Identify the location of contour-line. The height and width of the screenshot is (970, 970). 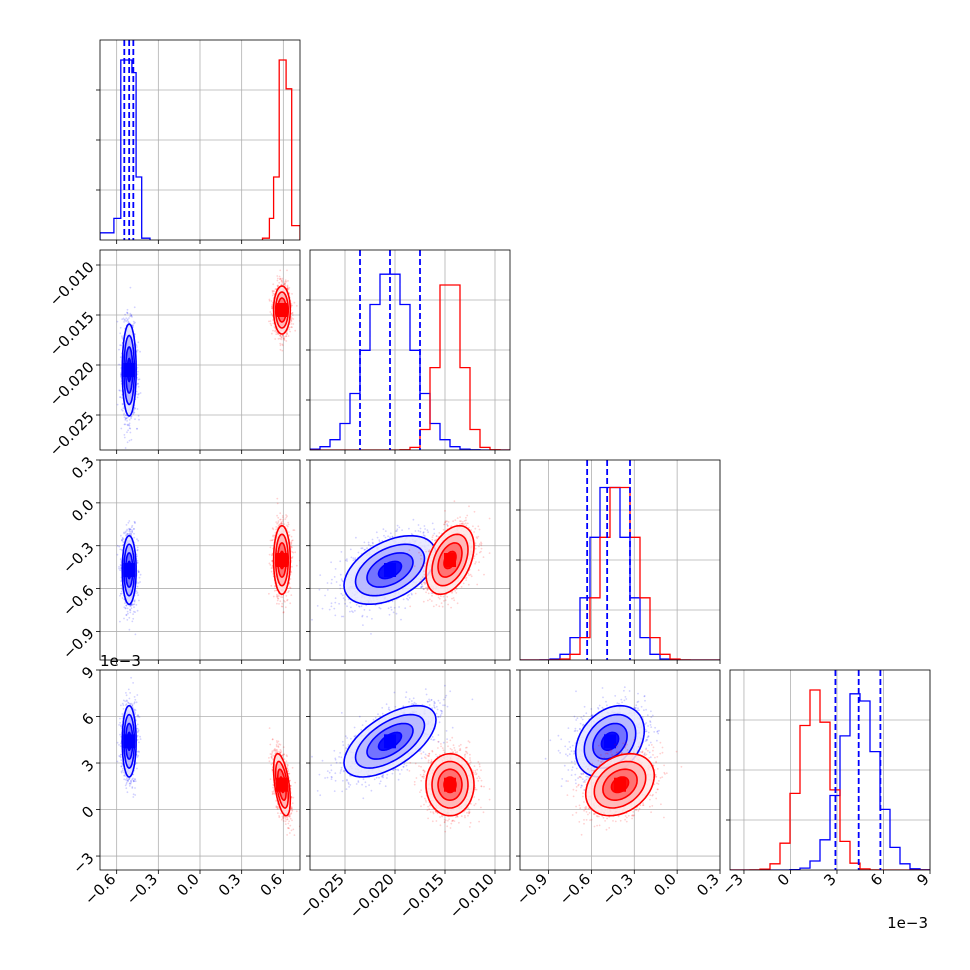
(129, 370).